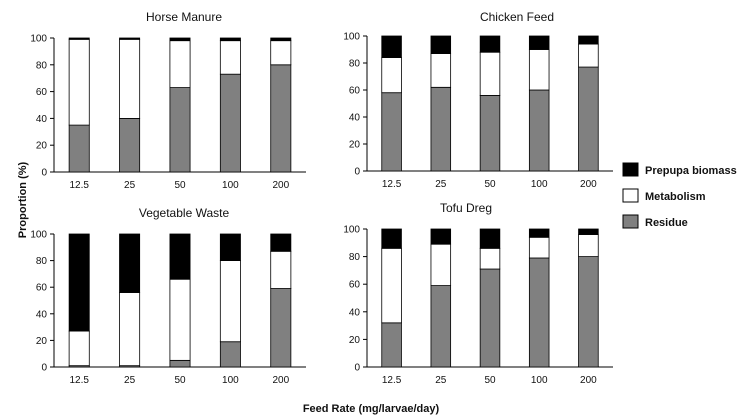 Image resolution: width=743 pixels, height=418 pixels. What do you see at coordinates (466, 208) in the screenshot?
I see `panel-title: Tofu Dreg` at bounding box center [466, 208].